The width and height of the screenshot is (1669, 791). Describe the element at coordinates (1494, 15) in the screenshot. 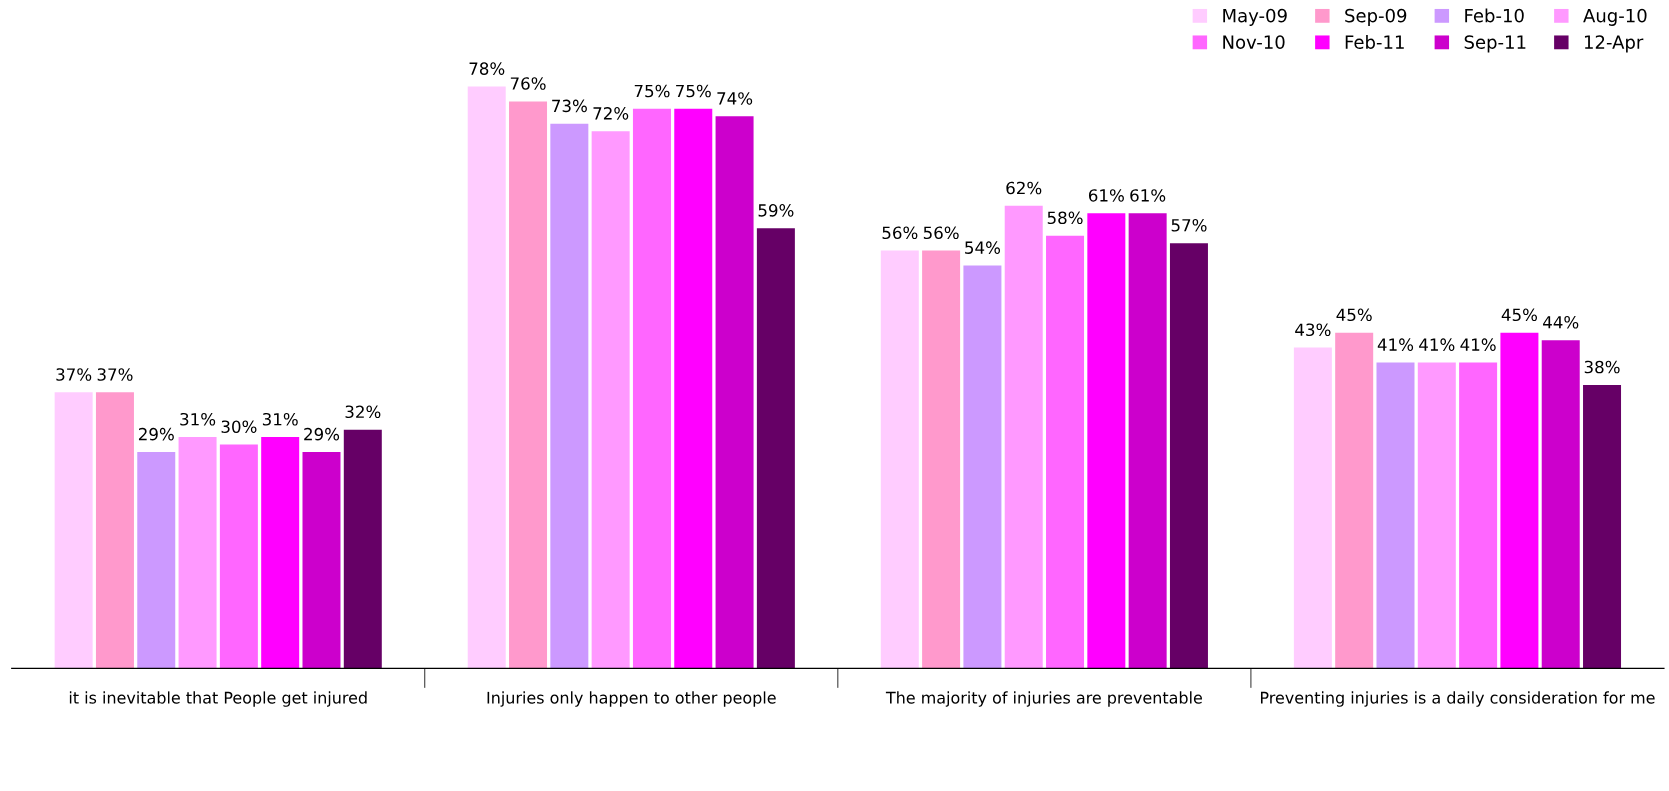

I see `legend-label: Feb-10` at that location.